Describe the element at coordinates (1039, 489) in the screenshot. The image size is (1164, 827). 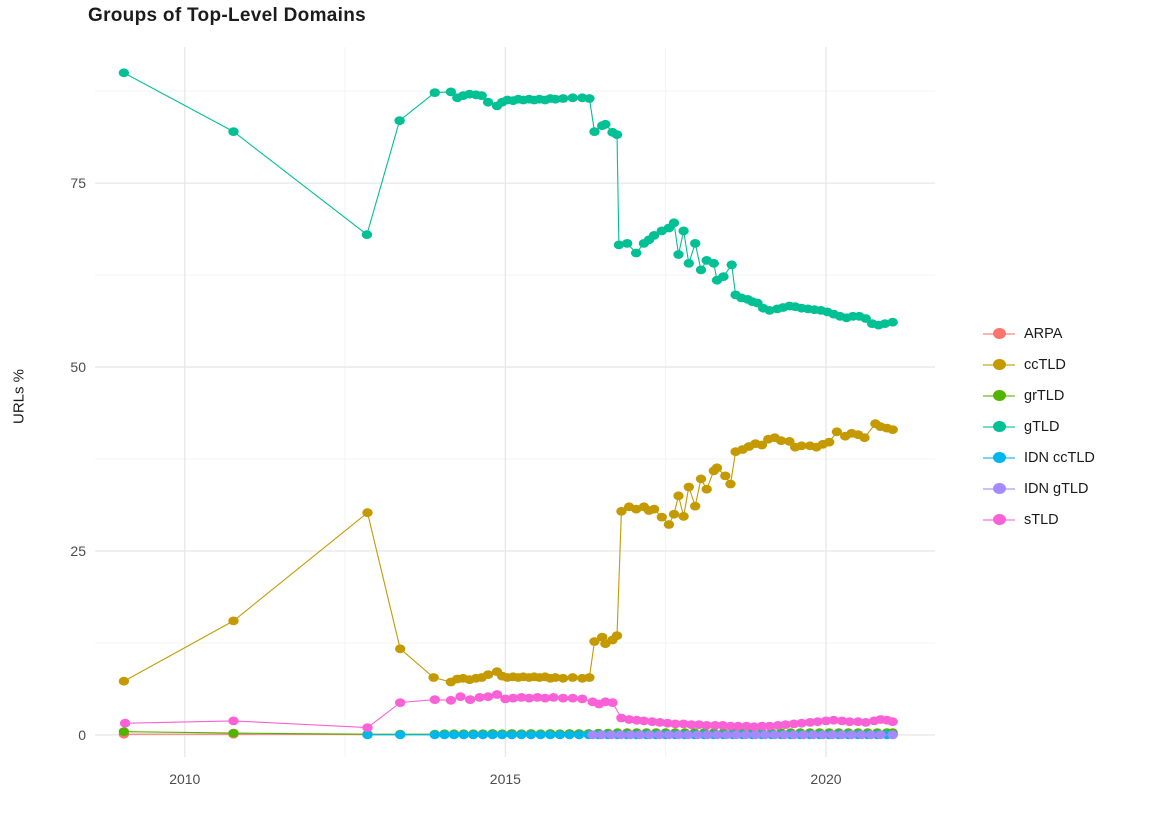
I see `legend-item-idn-gtld: IDN gTLD` at that location.